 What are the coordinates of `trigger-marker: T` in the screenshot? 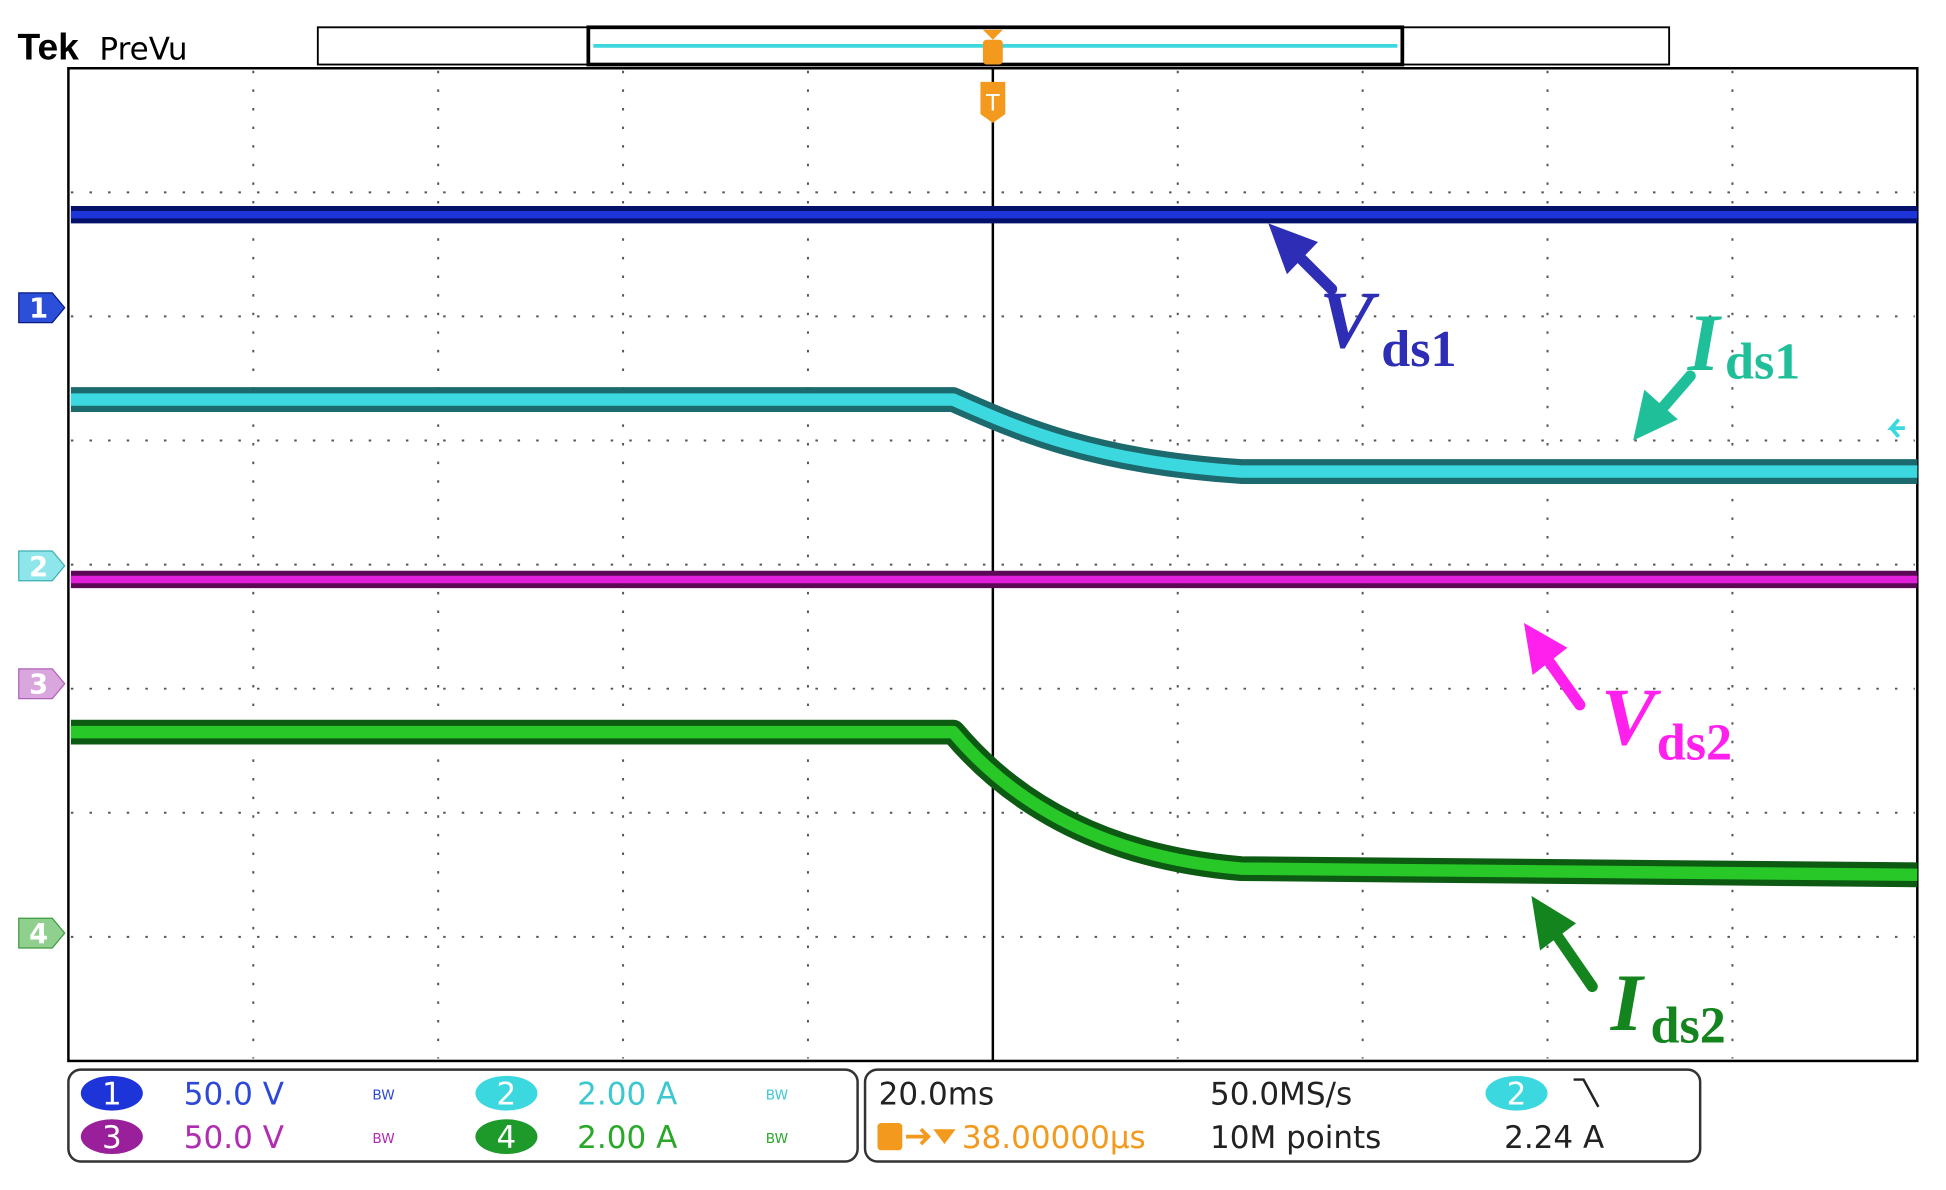 It's located at (992, 103).